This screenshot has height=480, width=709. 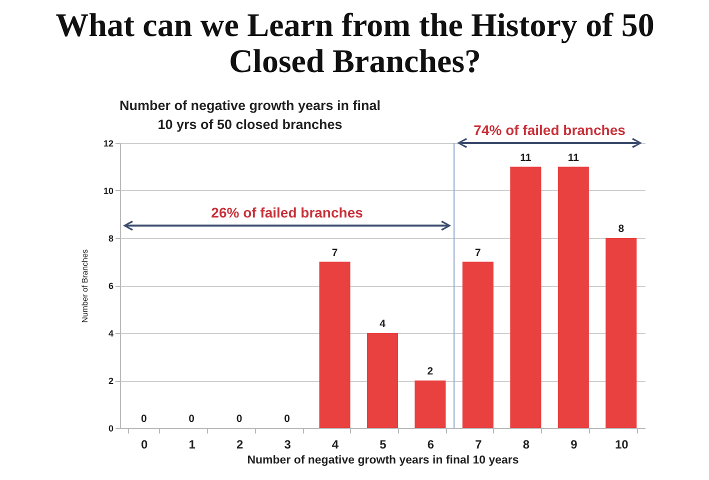 I want to click on y-axis-title: Number of Branches, so click(x=85, y=286).